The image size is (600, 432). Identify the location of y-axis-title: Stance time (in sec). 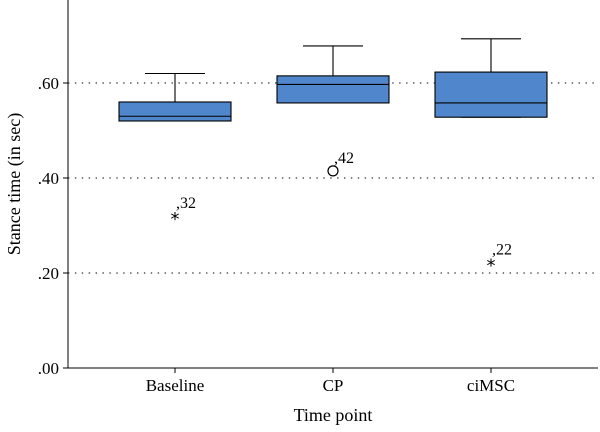
(14, 184).